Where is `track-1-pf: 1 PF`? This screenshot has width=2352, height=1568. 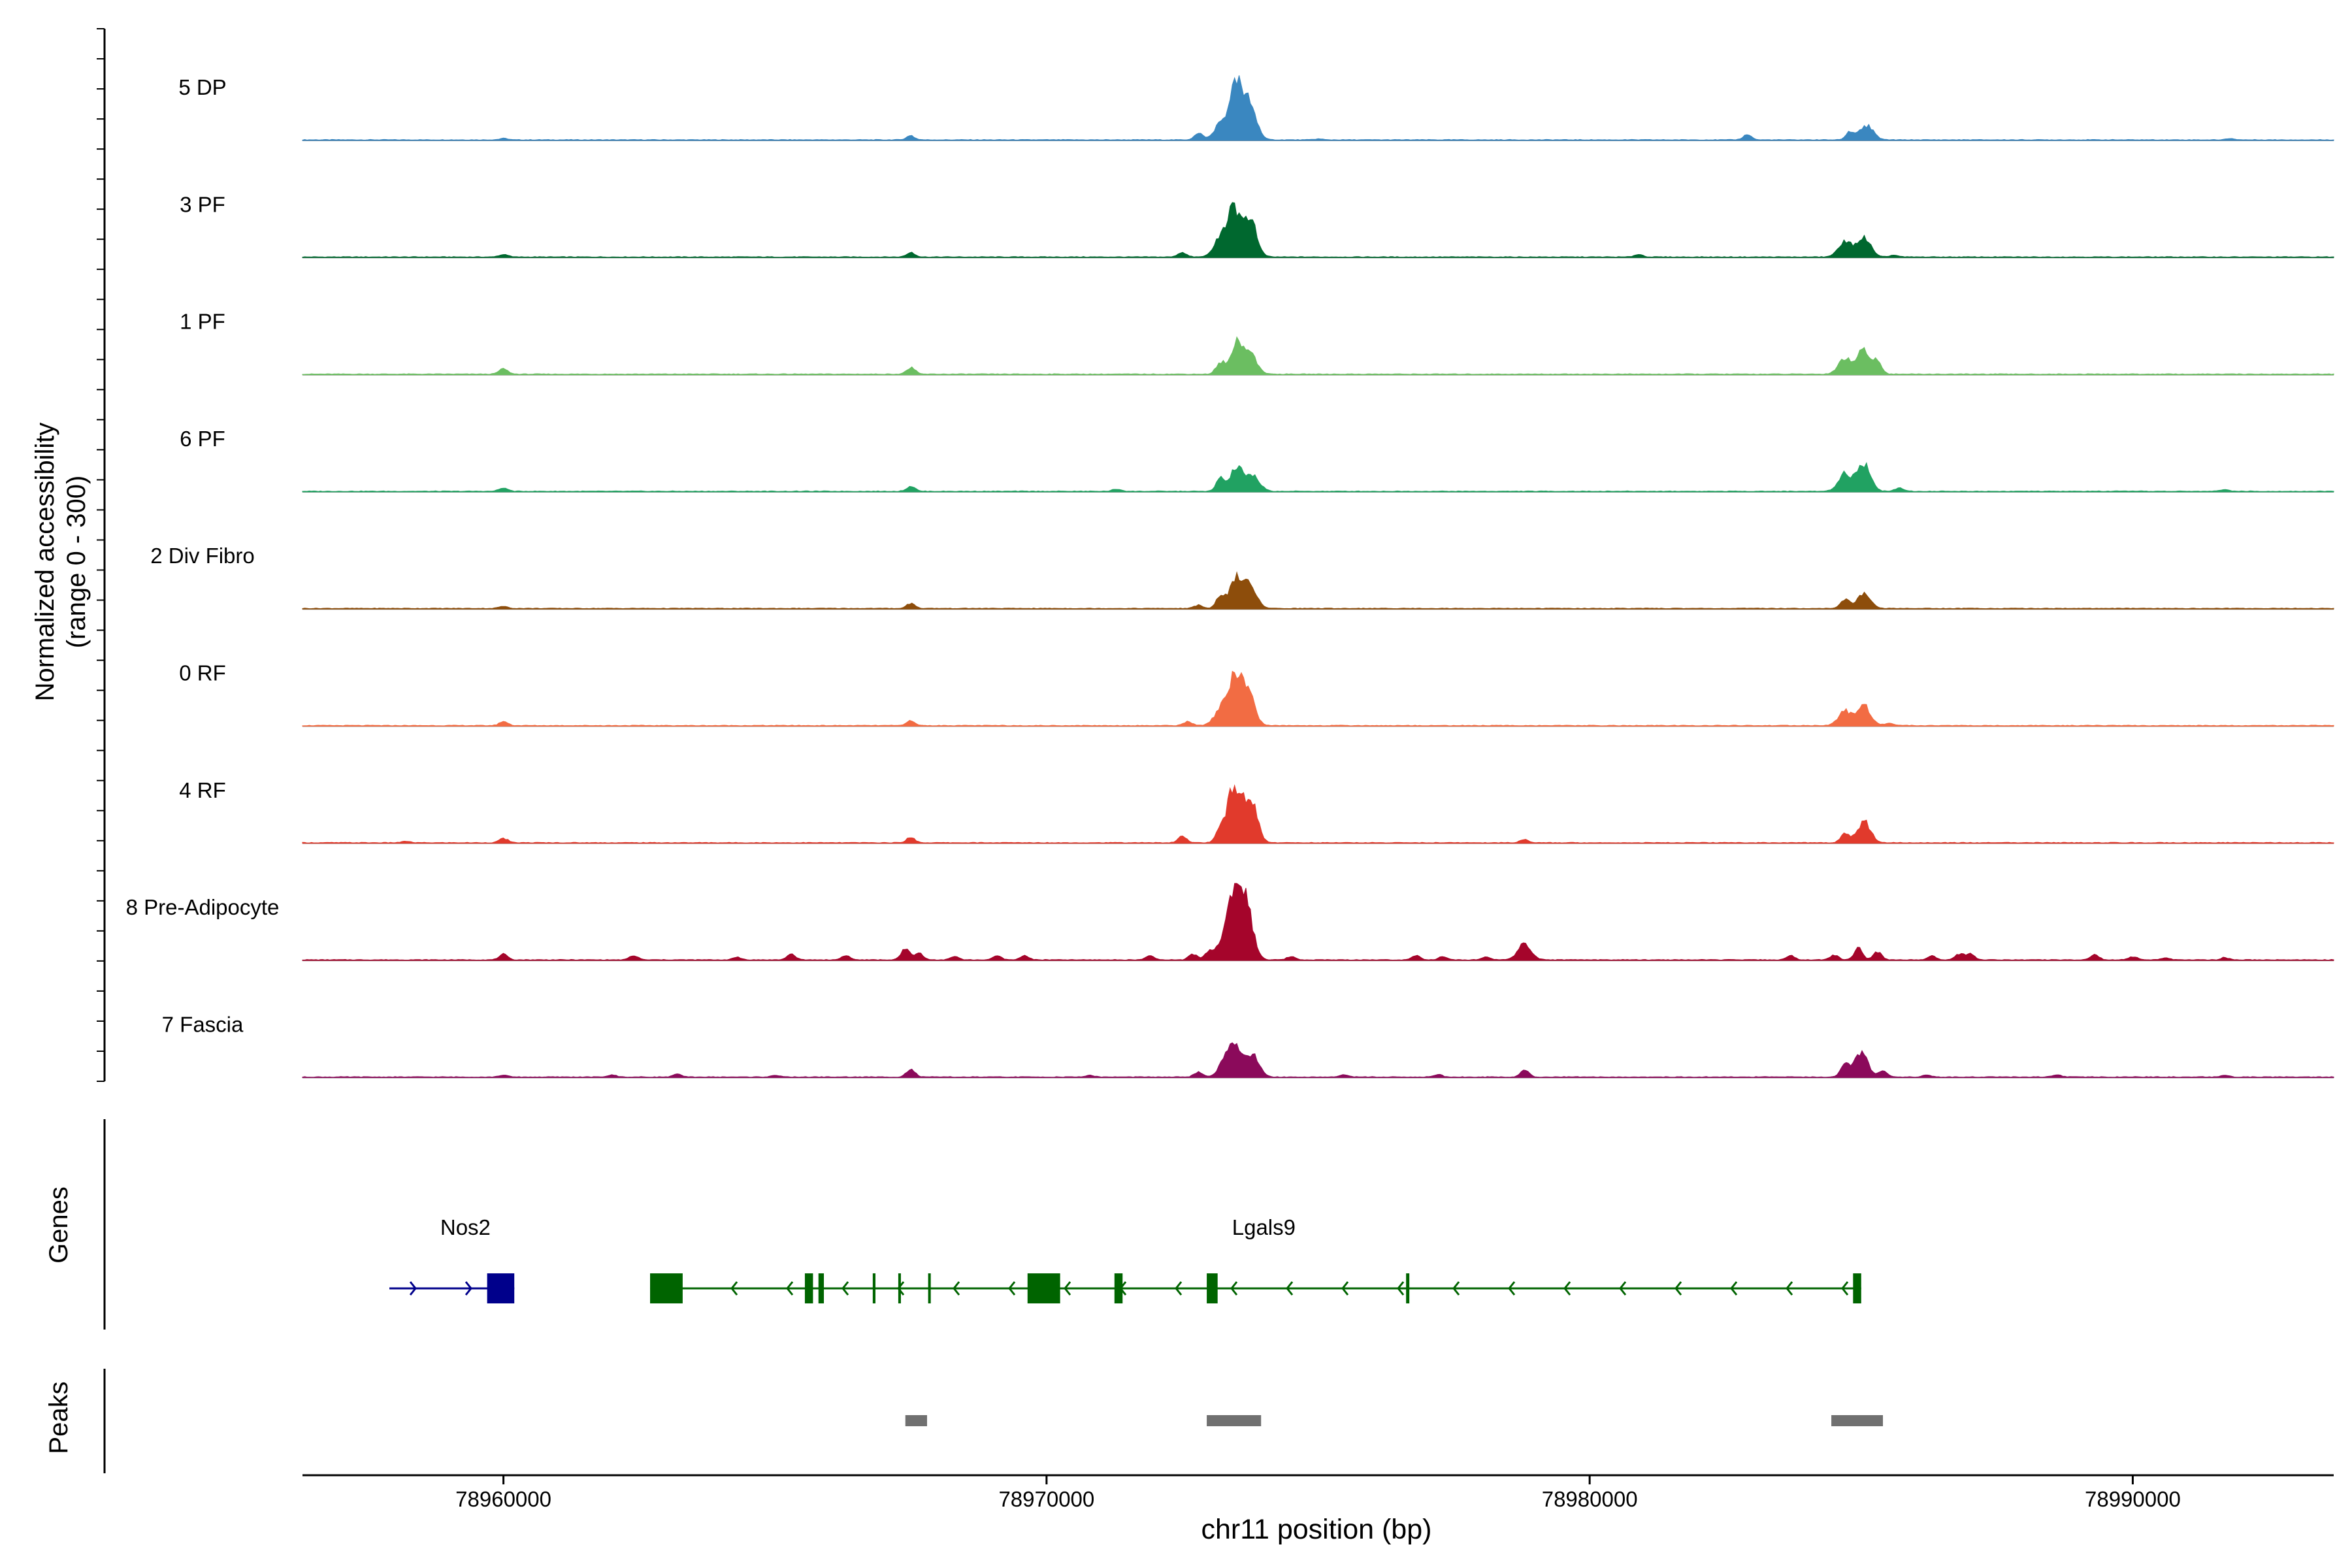 track-1-pf: 1 PF is located at coordinates (1257, 343).